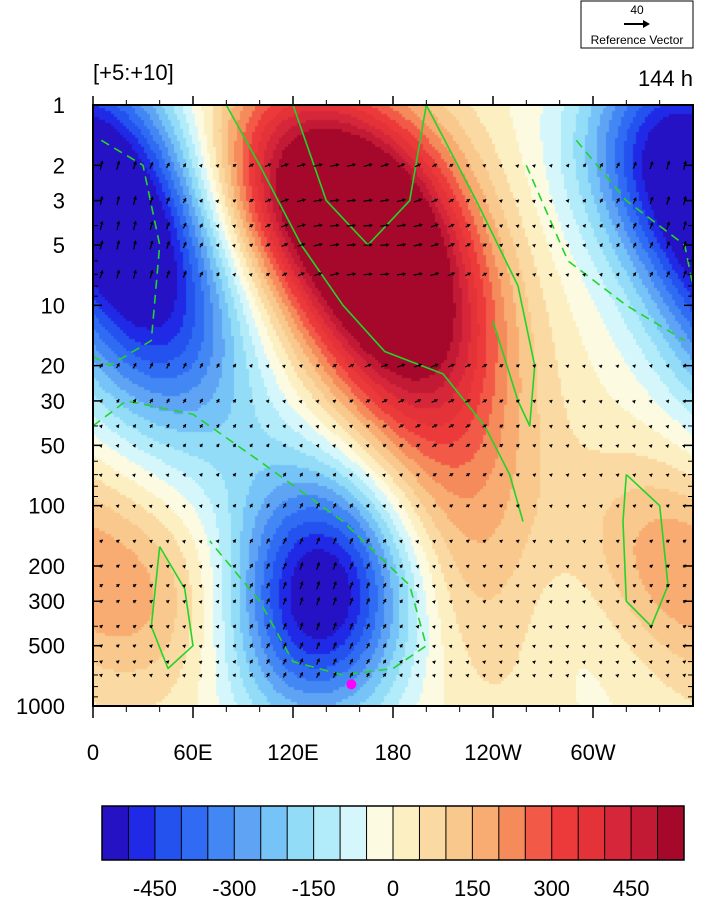 The height and width of the screenshot is (898, 710). Describe the element at coordinates (59, 201) in the screenshot. I see `y-tick-label: 3` at that location.